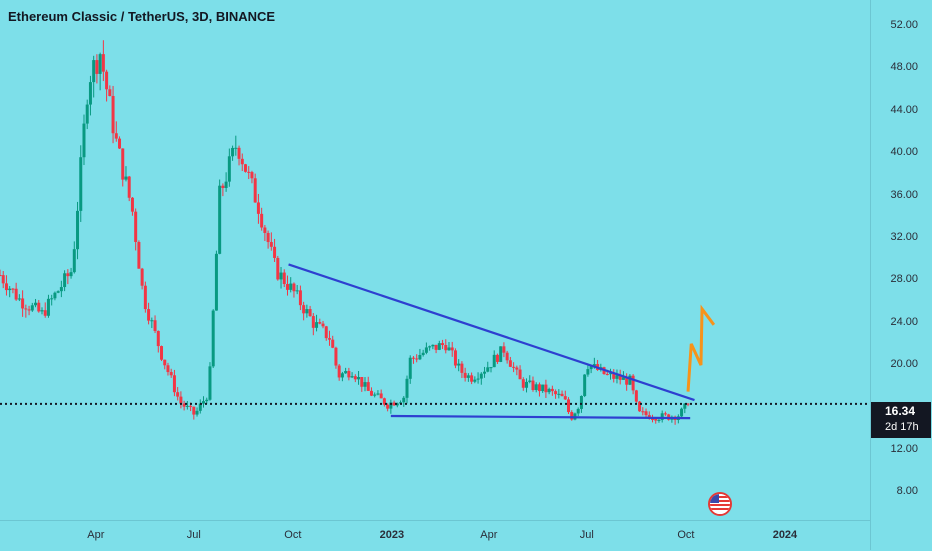 The width and height of the screenshot is (932, 551). Describe the element at coordinates (701, 348) in the screenshot. I see `projection-arrow` at that location.